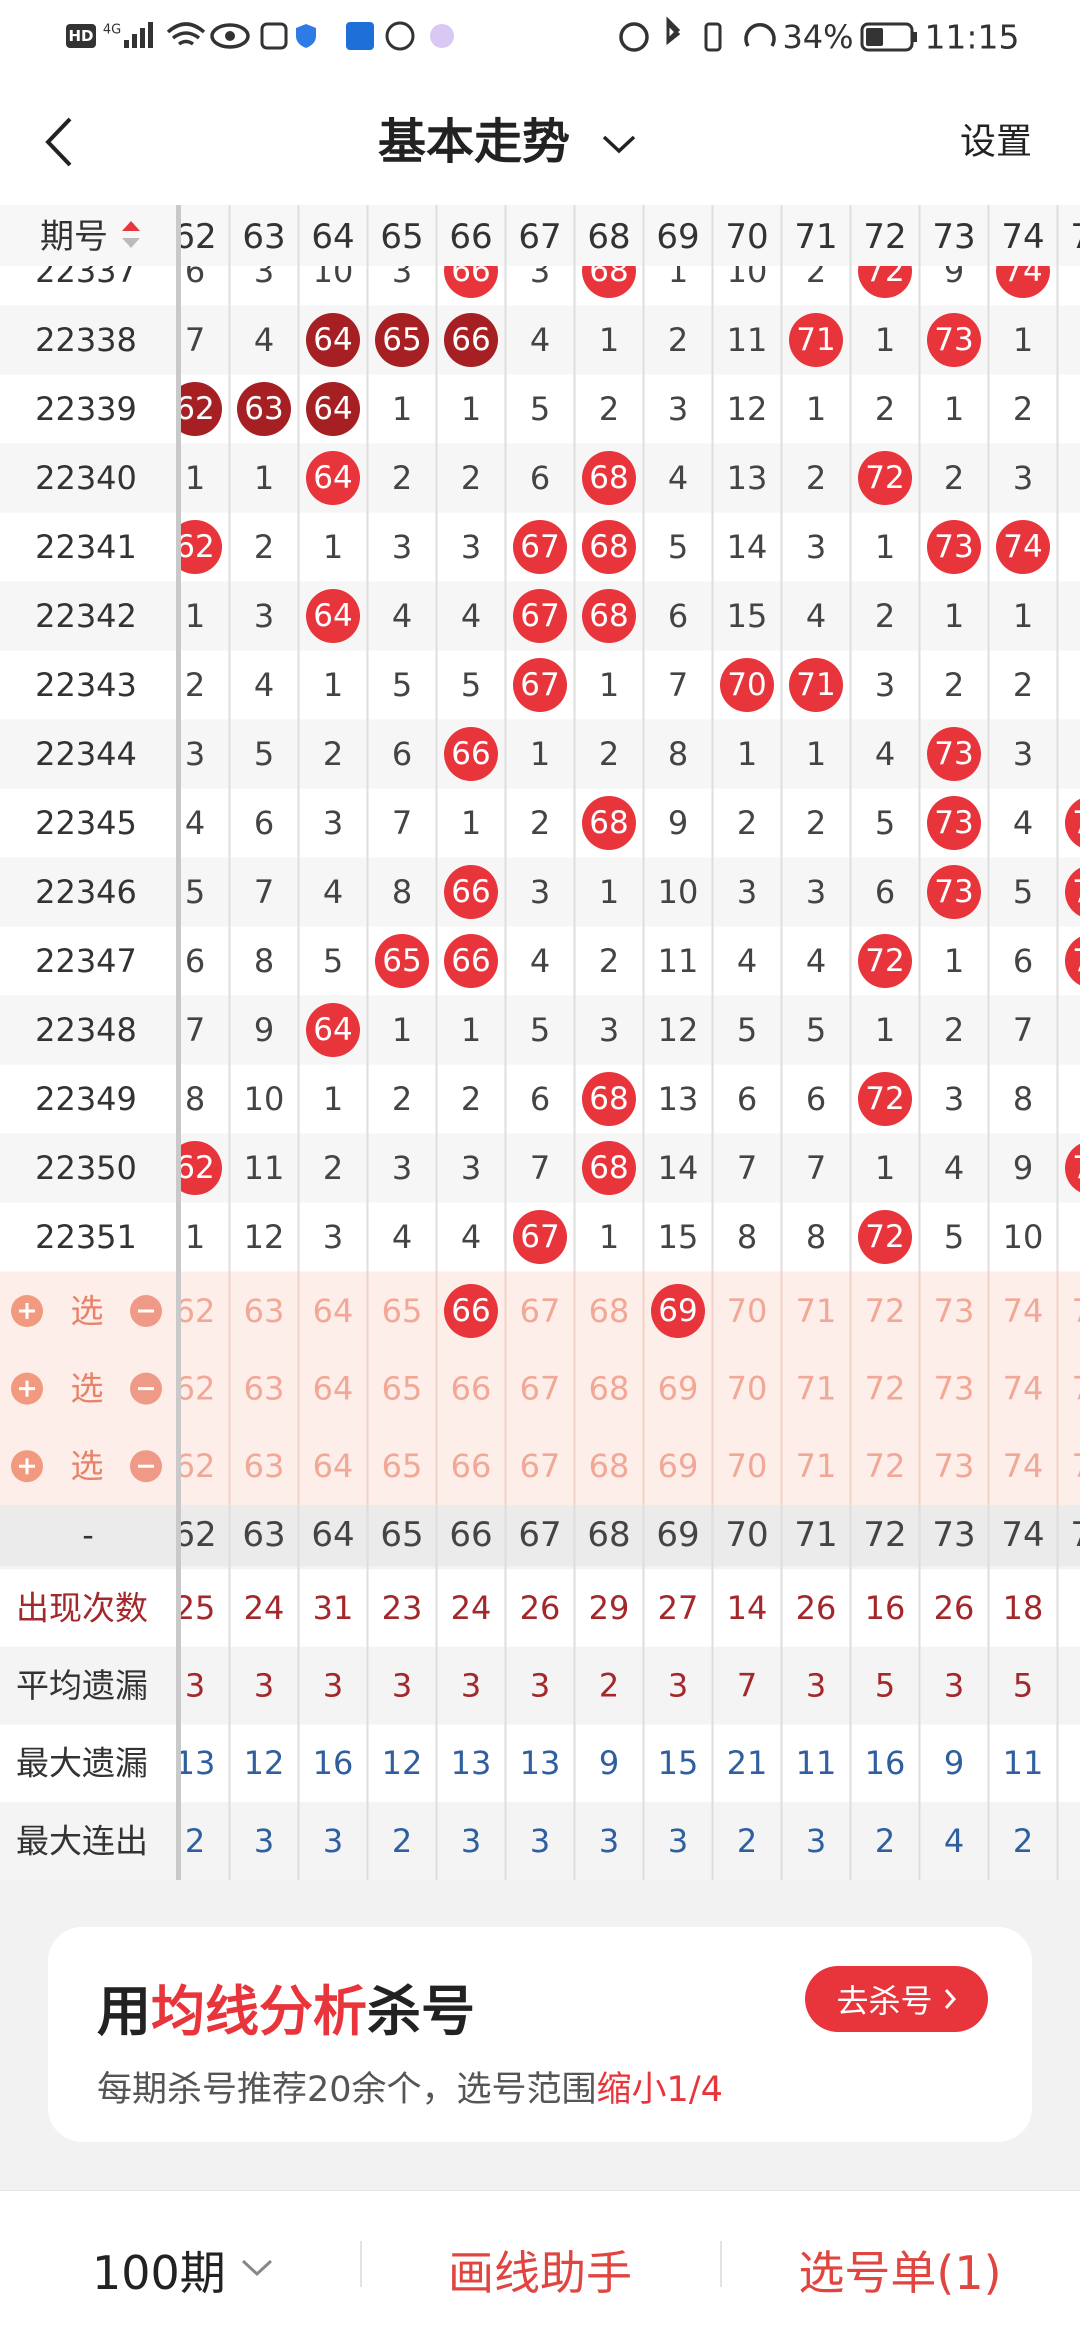  I want to click on stats-value: 2, so click(747, 1841).